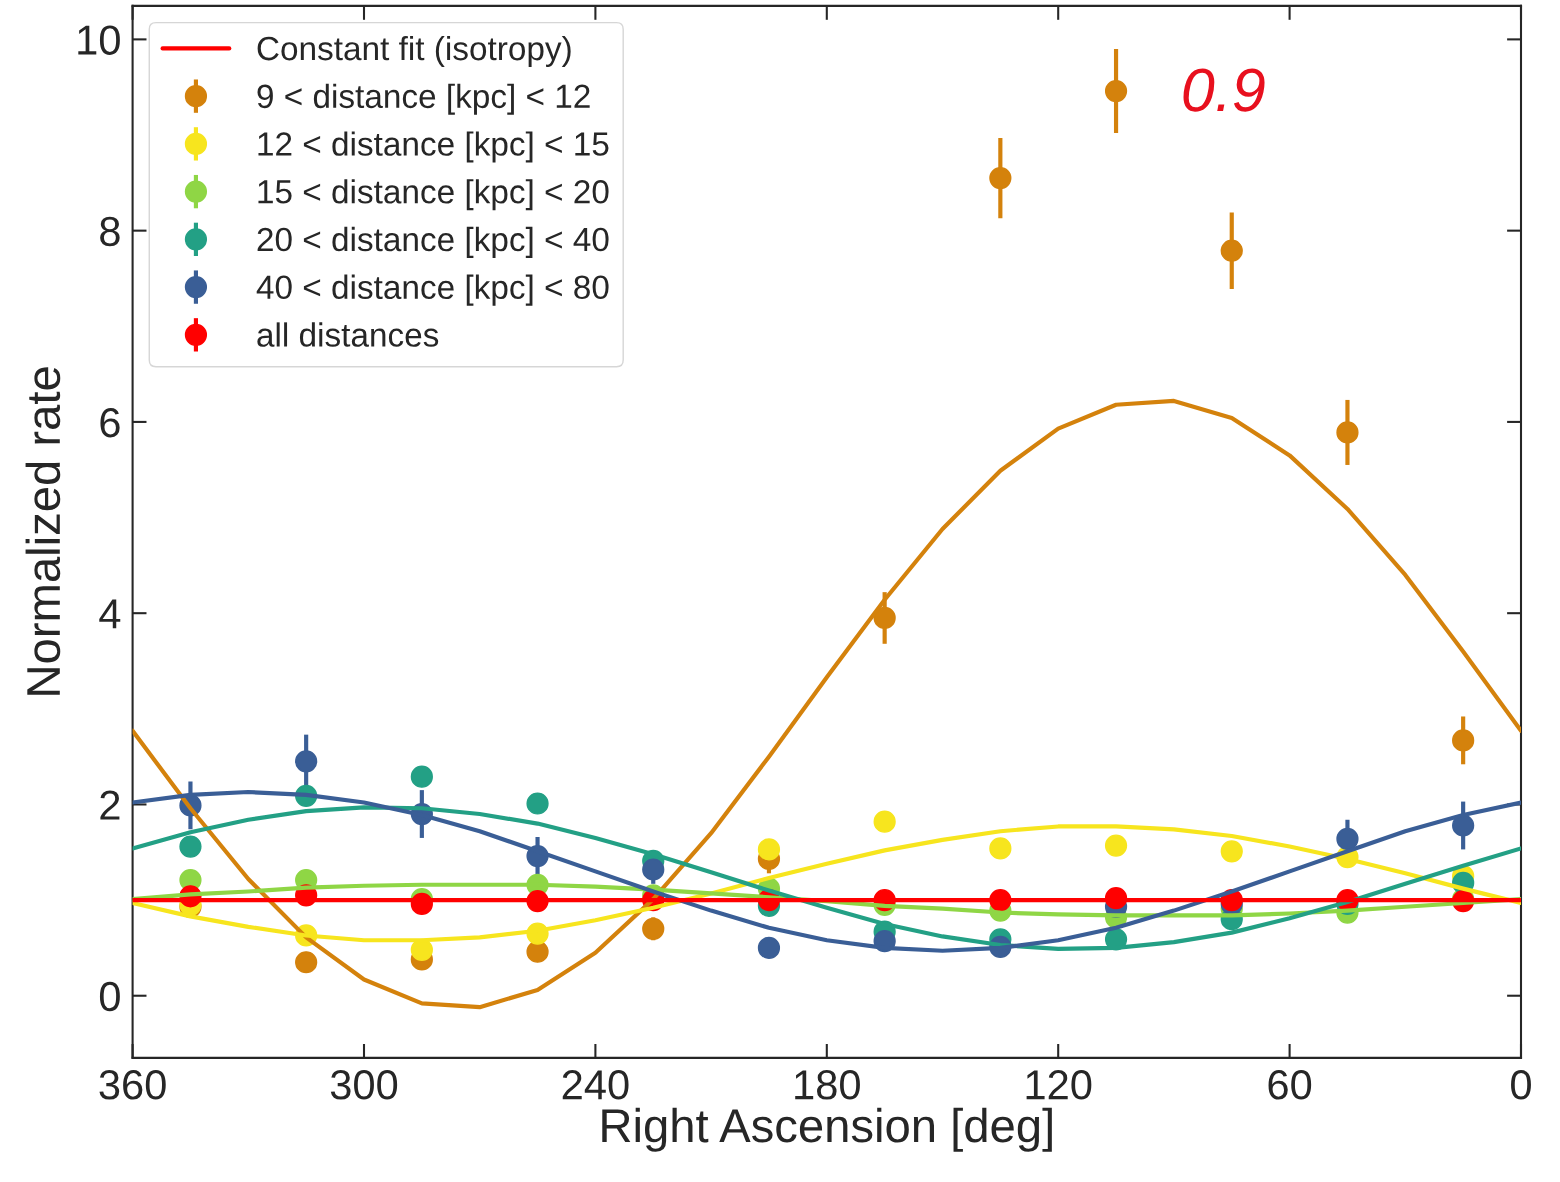  What do you see at coordinates (364, 1085) in the screenshot?
I see `x-tick-label: 300` at bounding box center [364, 1085].